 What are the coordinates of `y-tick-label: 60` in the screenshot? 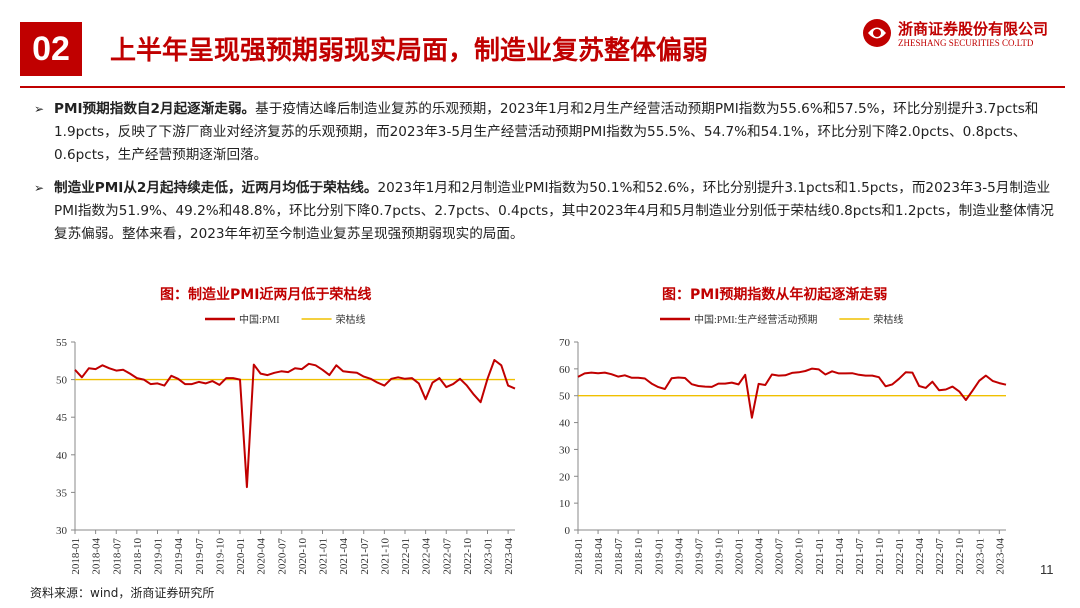 It's located at (565, 370).